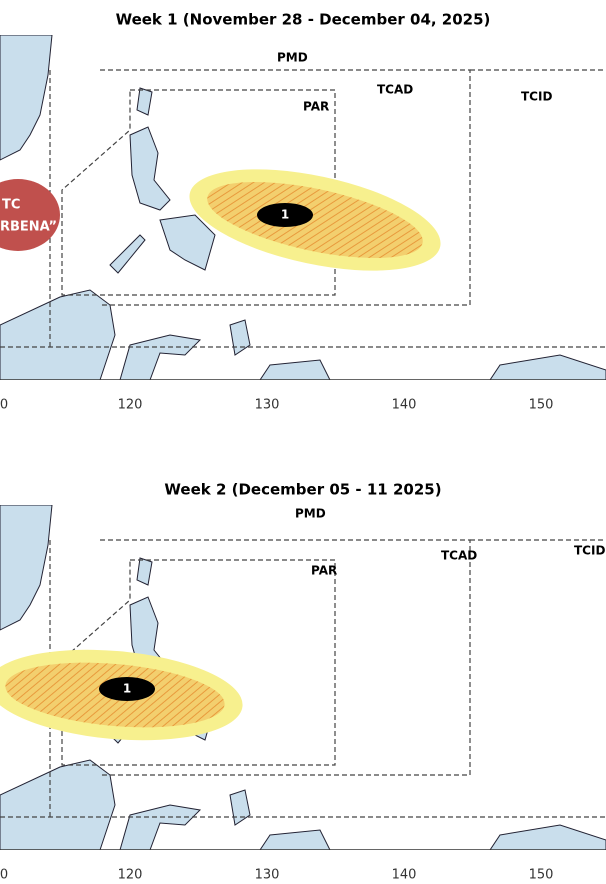 The height and width of the screenshot is (884, 606). Describe the element at coordinates (11, 205) in the screenshot. I see `tc-label: TC` at that location.